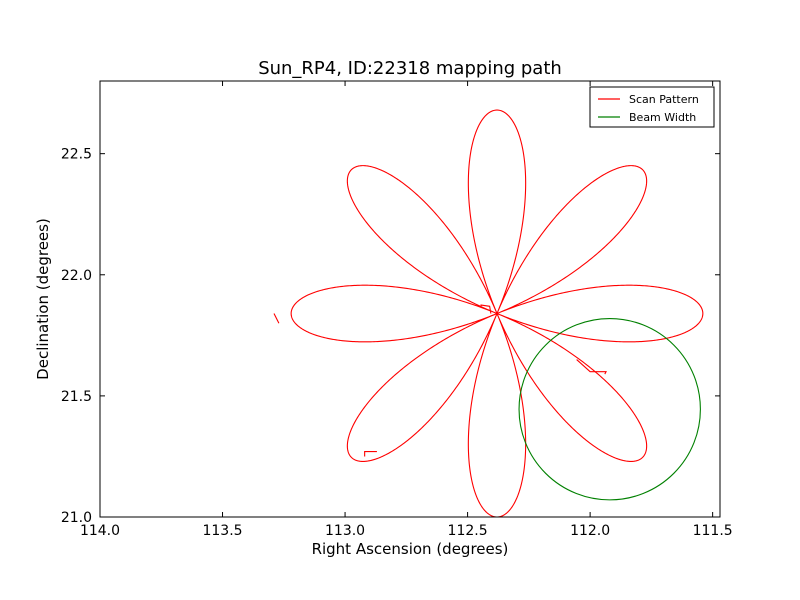 The image size is (800, 600). What do you see at coordinates (43, 299) in the screenshot?
I see `y-axis-title: Declination (degrees)` at bounding box center [43, 299].